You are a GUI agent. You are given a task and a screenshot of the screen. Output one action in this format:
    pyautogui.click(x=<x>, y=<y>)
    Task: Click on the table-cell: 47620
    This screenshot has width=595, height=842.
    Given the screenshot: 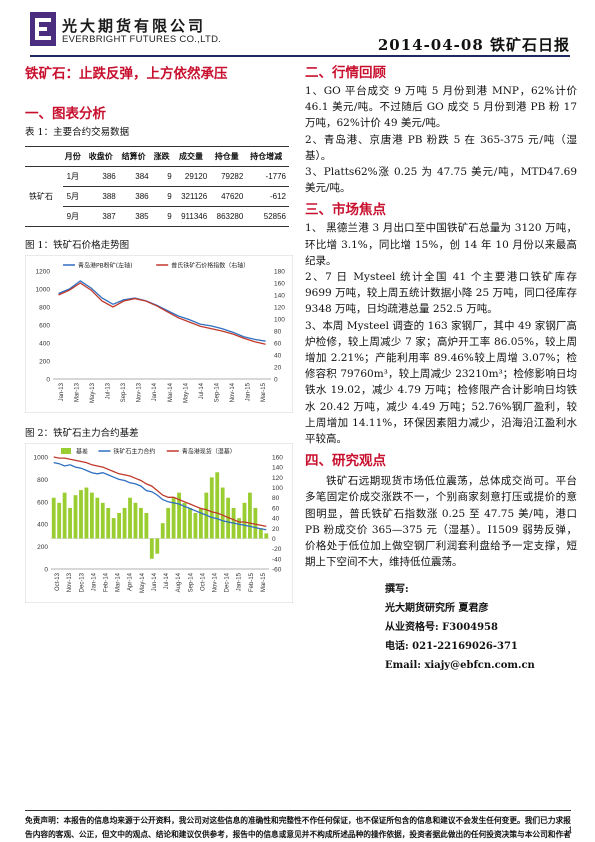 What is the action you would take?
    pyautogui.click(x=228, y=196)
    